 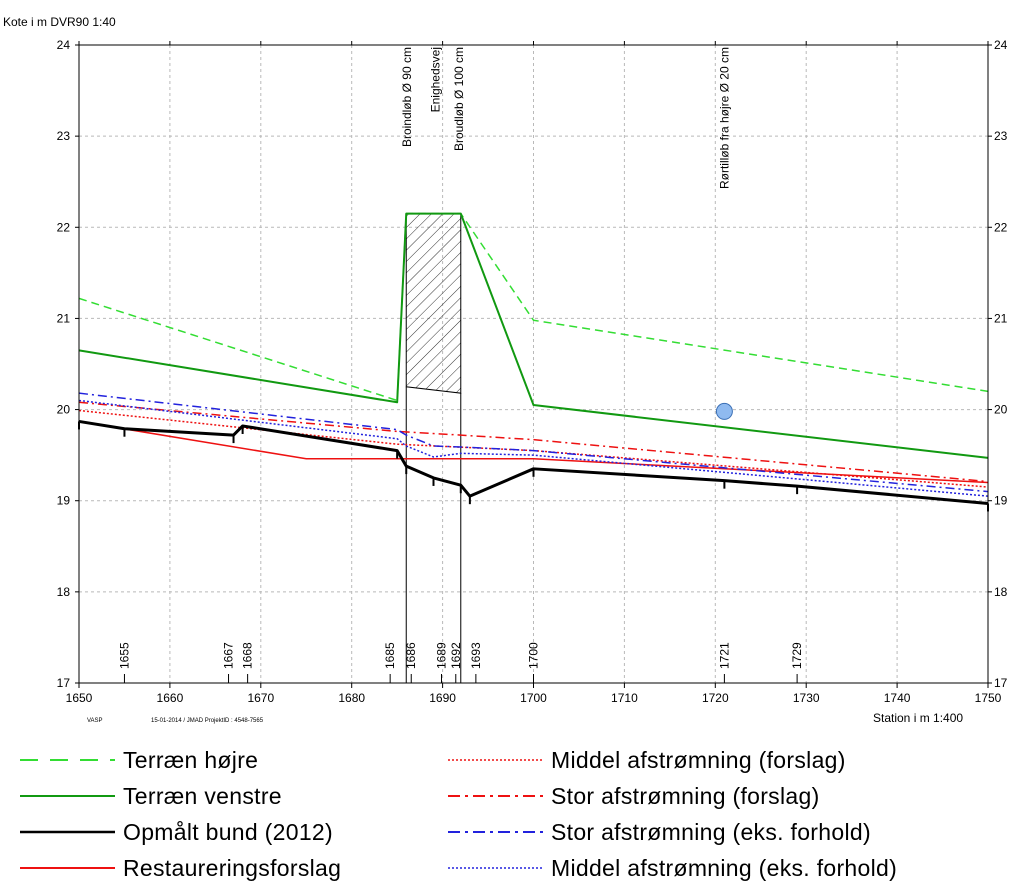 I want to click on station-label: 1655, so click(x=124, y=655).